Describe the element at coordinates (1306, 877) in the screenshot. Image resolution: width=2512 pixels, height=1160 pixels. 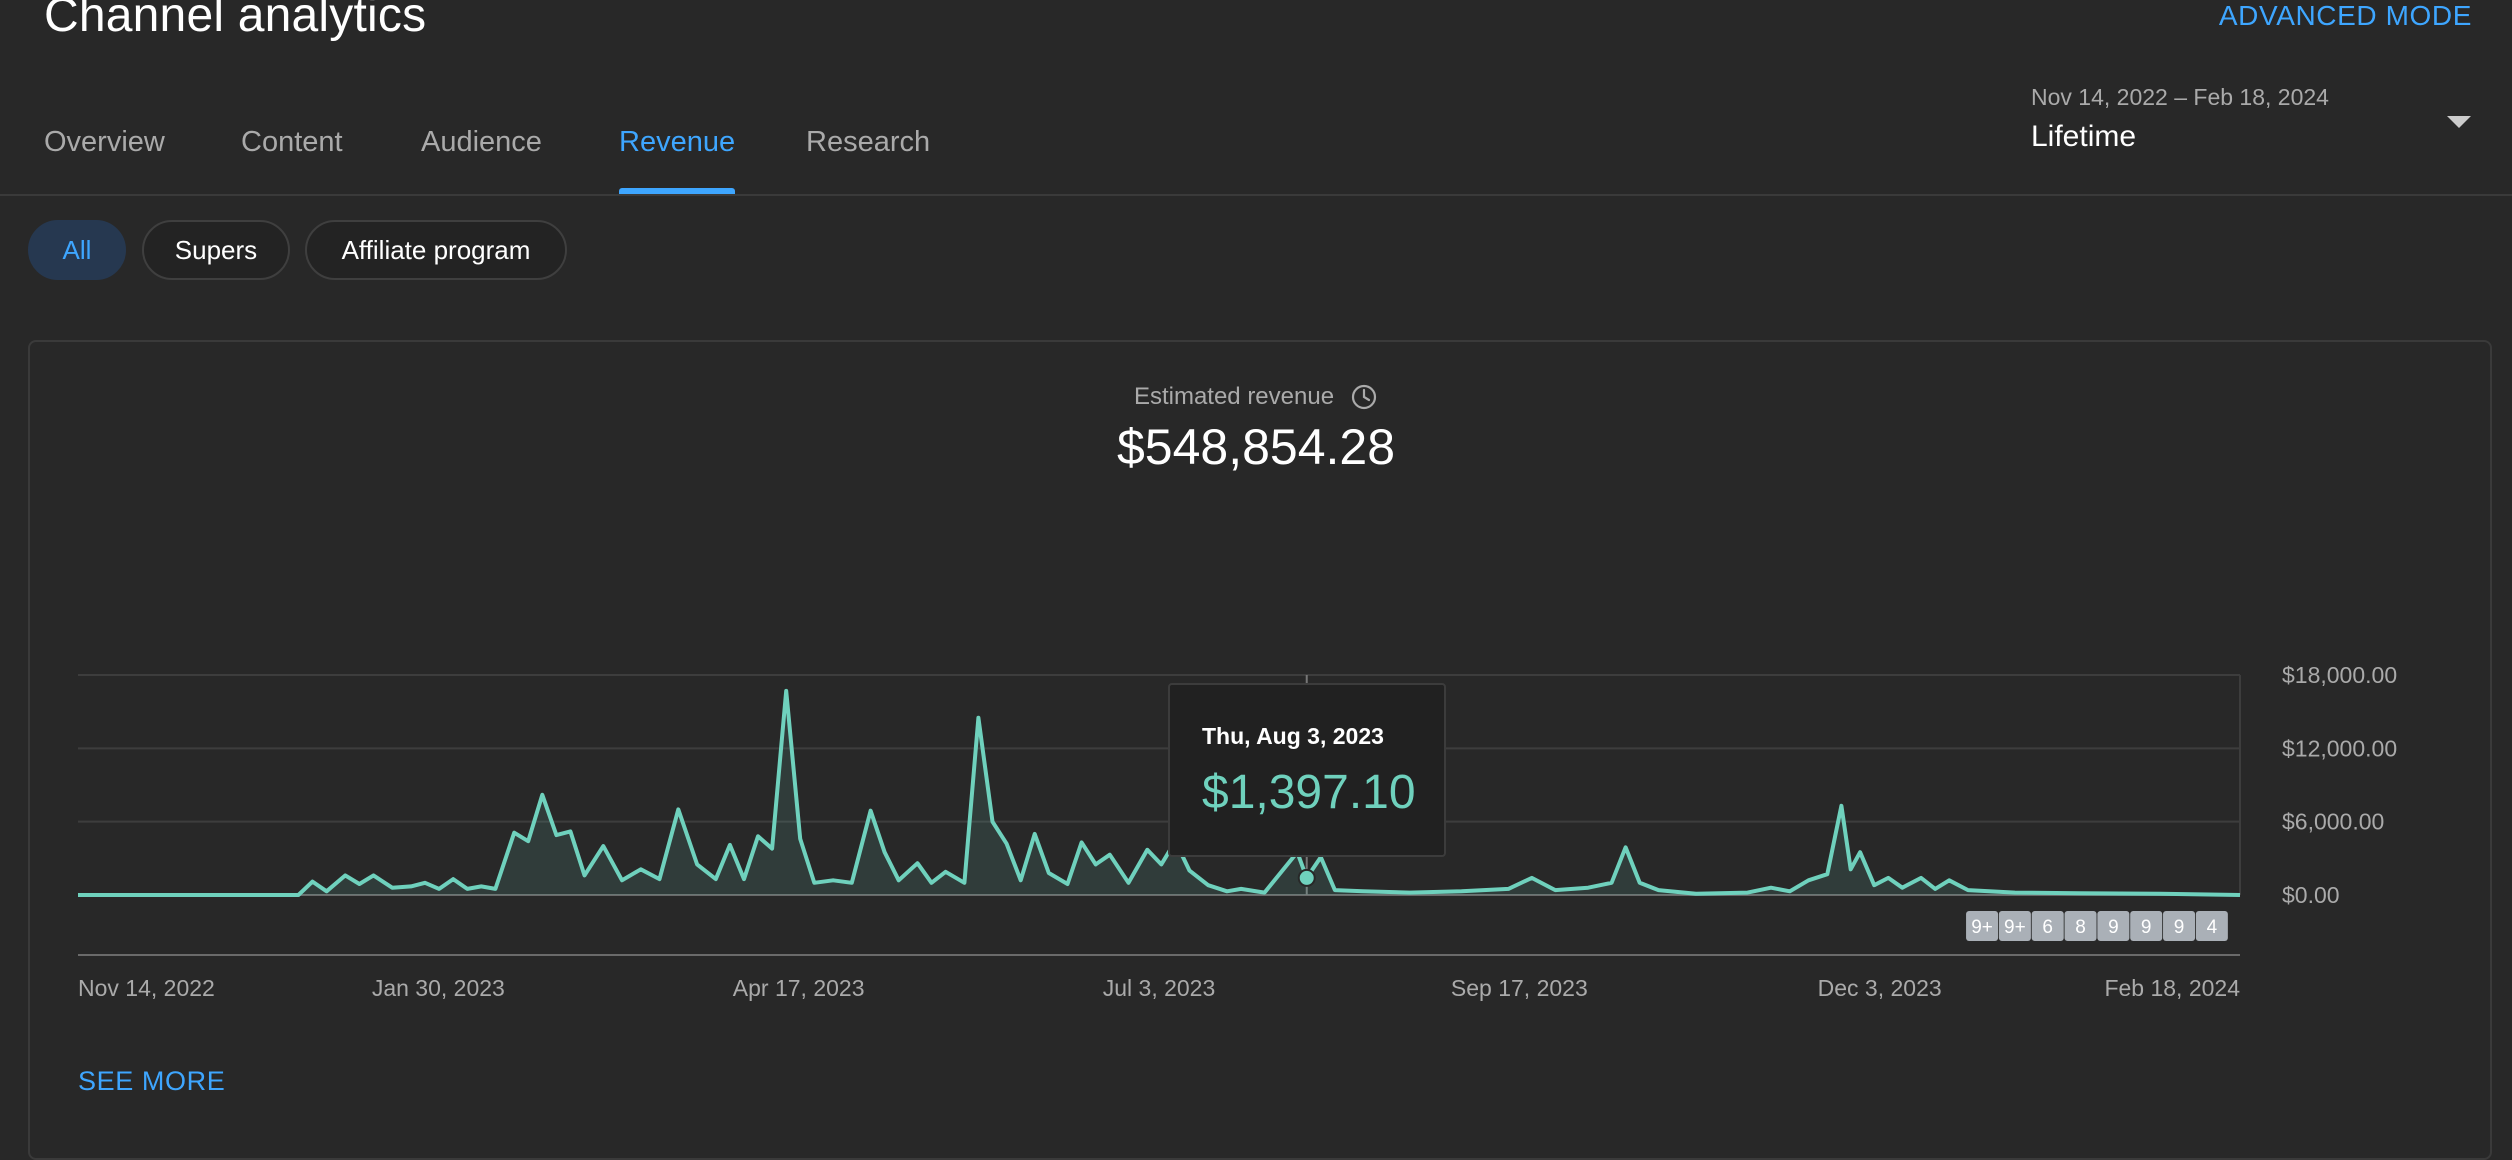
I see `highlight-point` at that location.